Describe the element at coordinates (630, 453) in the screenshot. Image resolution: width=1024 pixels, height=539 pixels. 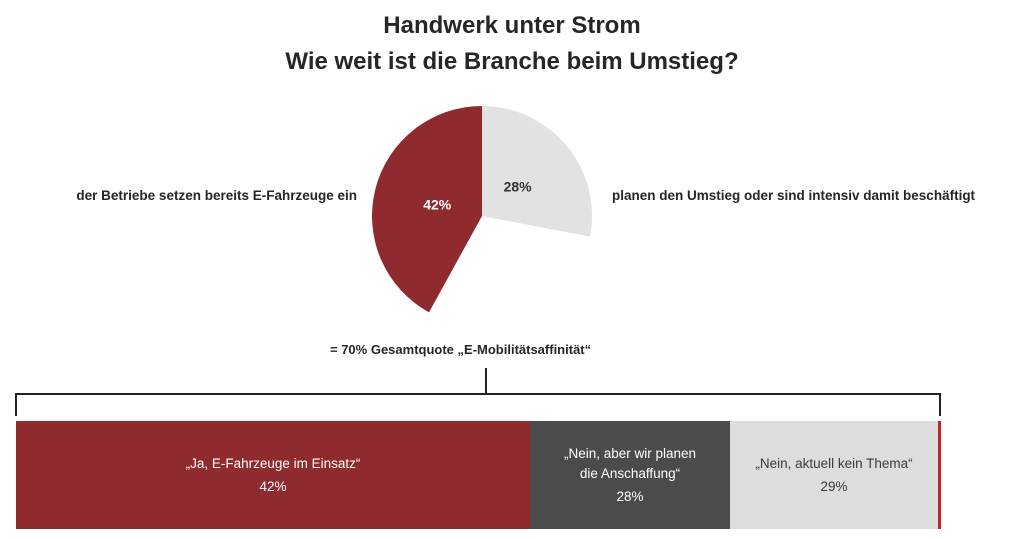
I see `bar-segment-label-line1: „Nein, aber wir planen` at that location.